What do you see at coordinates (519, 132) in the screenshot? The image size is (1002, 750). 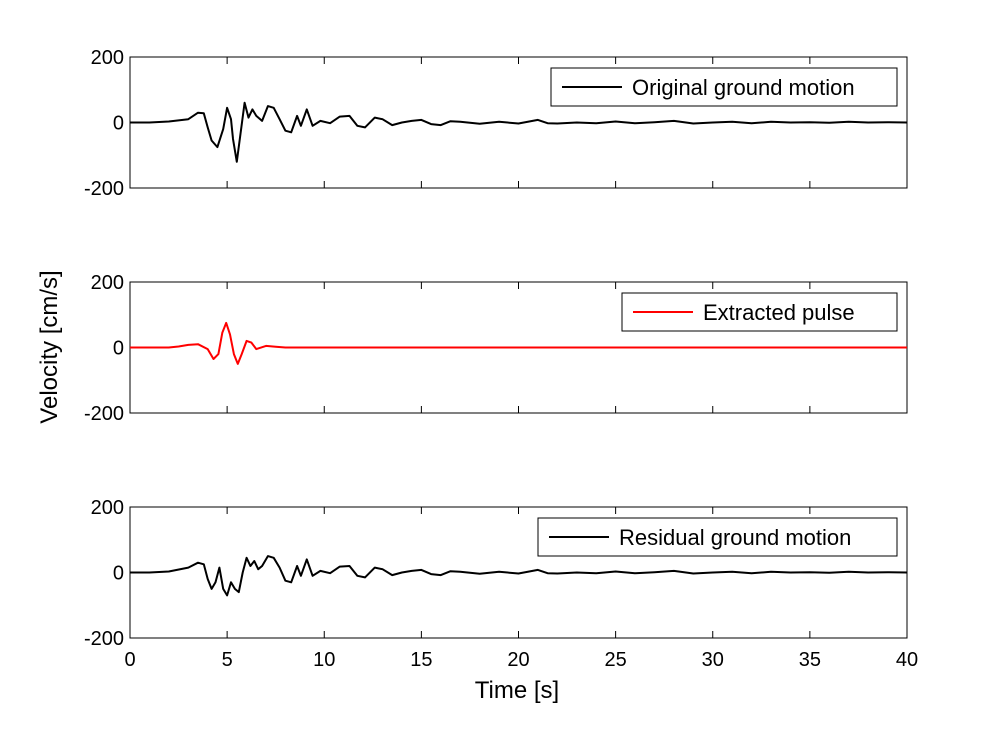 I see `series-line-original` at bounding box center [519, 132].